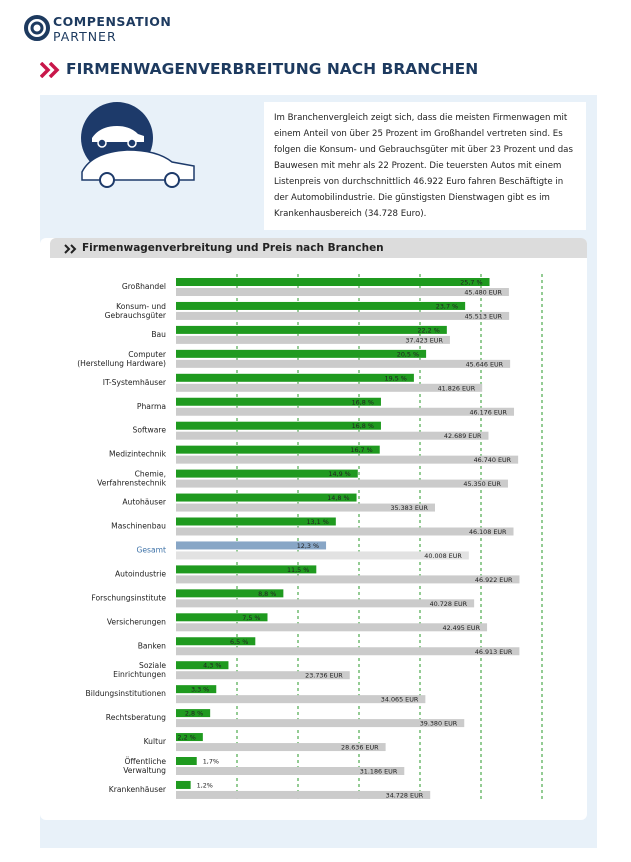  What do you see at coordinates (135, 382) in the screenshot?
I see `category-label: IT-Systemhäuser` at bounding box center [135, 382].